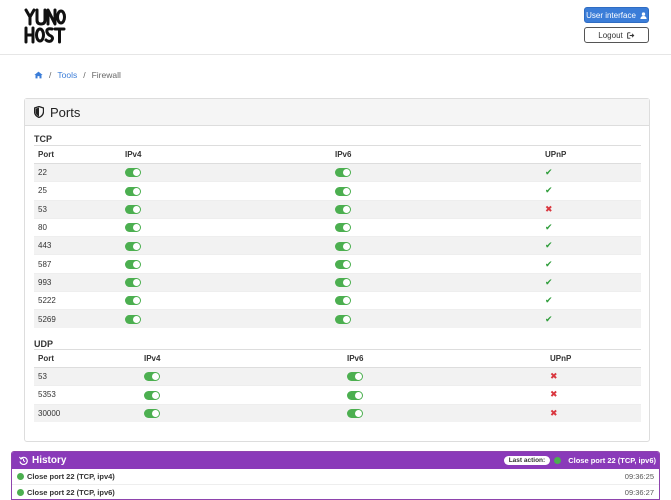  I want to click on port-number: 5222, so click(77, 300).